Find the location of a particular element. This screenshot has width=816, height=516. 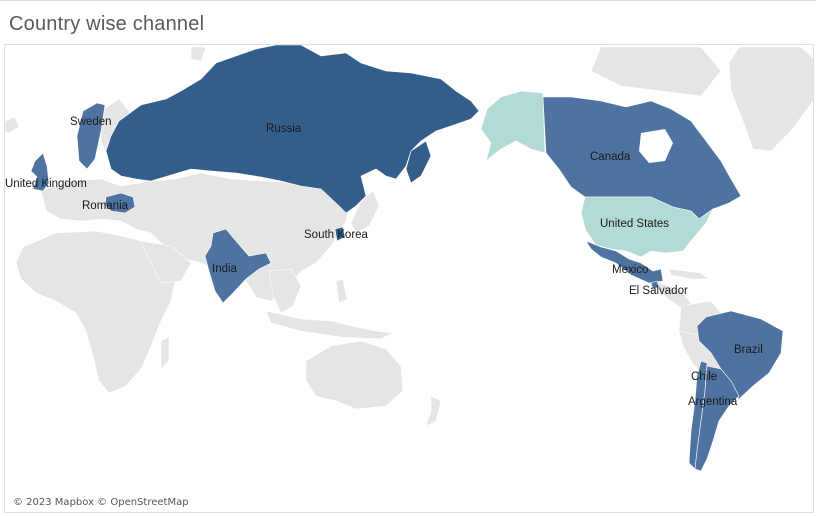

label-romania: Romania is located at coordinates (105, 206).